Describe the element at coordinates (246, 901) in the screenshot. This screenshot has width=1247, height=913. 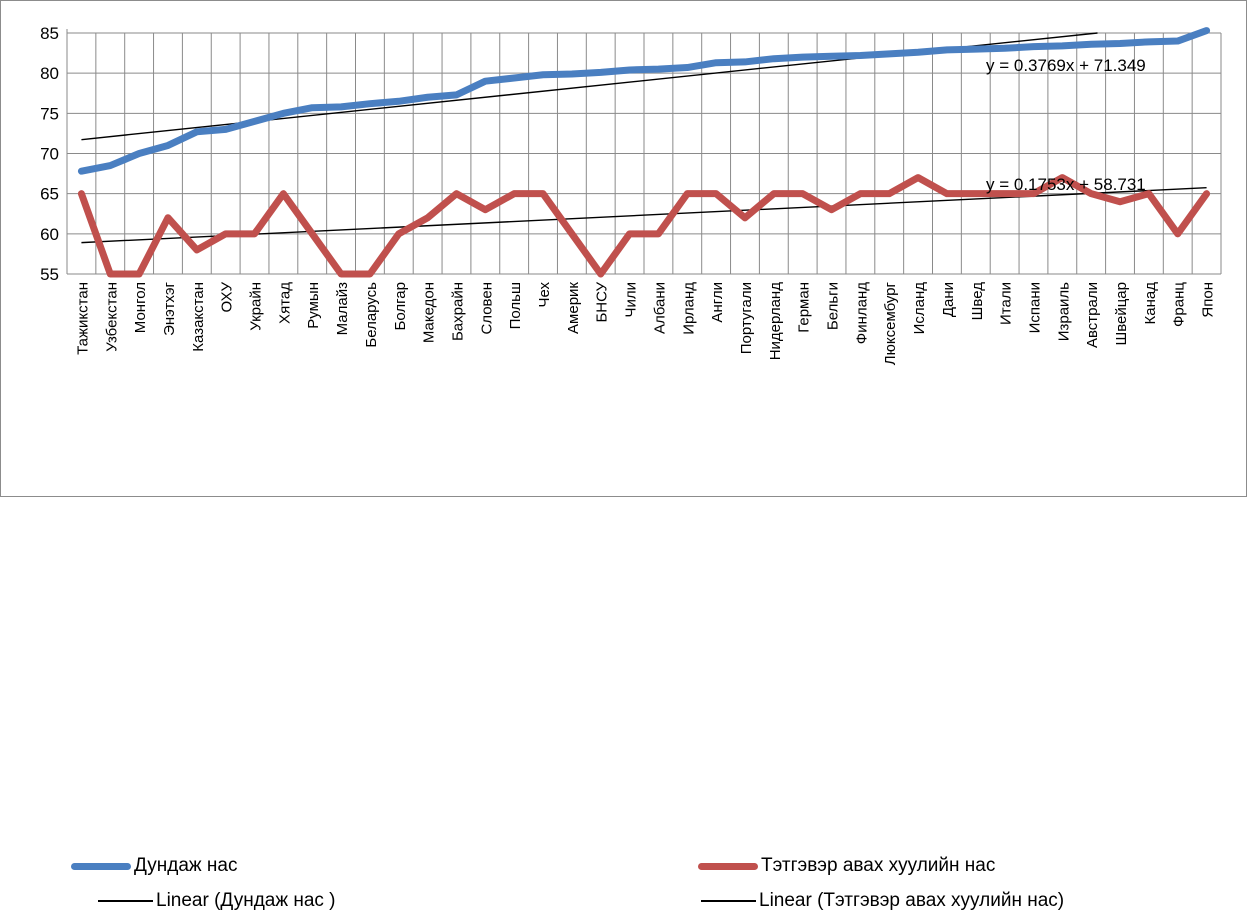
I see `legend-label-trend-1: Linear (Дундаж нас )` at that location.